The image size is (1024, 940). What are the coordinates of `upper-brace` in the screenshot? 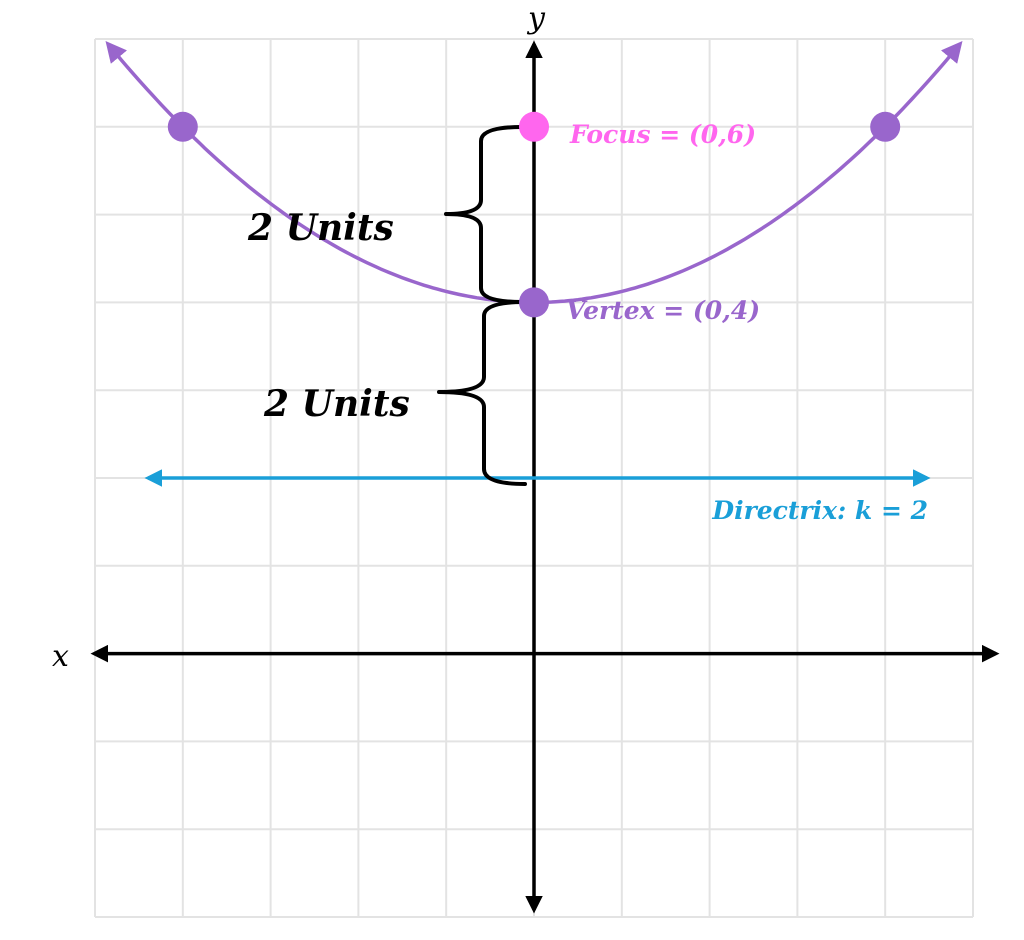 It's located at (484, 214).